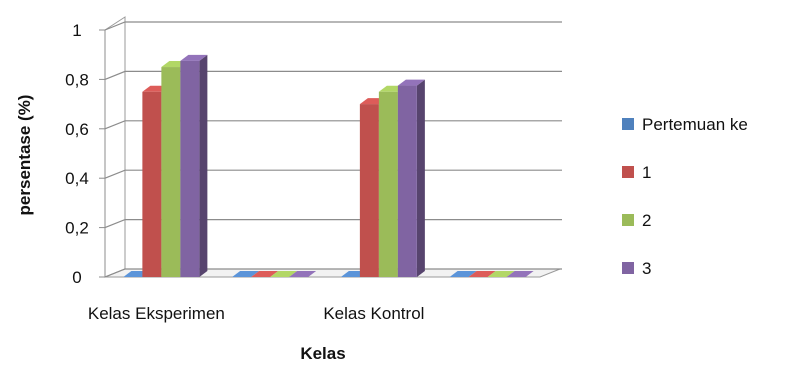 The width and height of the screenshot is (793, 365). What do you see at coordinates (76, 30) in the screenshot?
I see `y-tick-label: 1` at bounding box center [76, 30].